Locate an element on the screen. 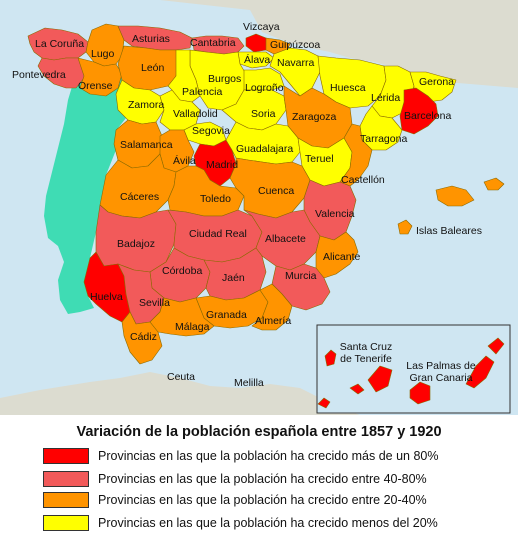 This screenshot has width=518, height=540. province-label-cantabria: Cantabria is located at coordinates (213, 43).